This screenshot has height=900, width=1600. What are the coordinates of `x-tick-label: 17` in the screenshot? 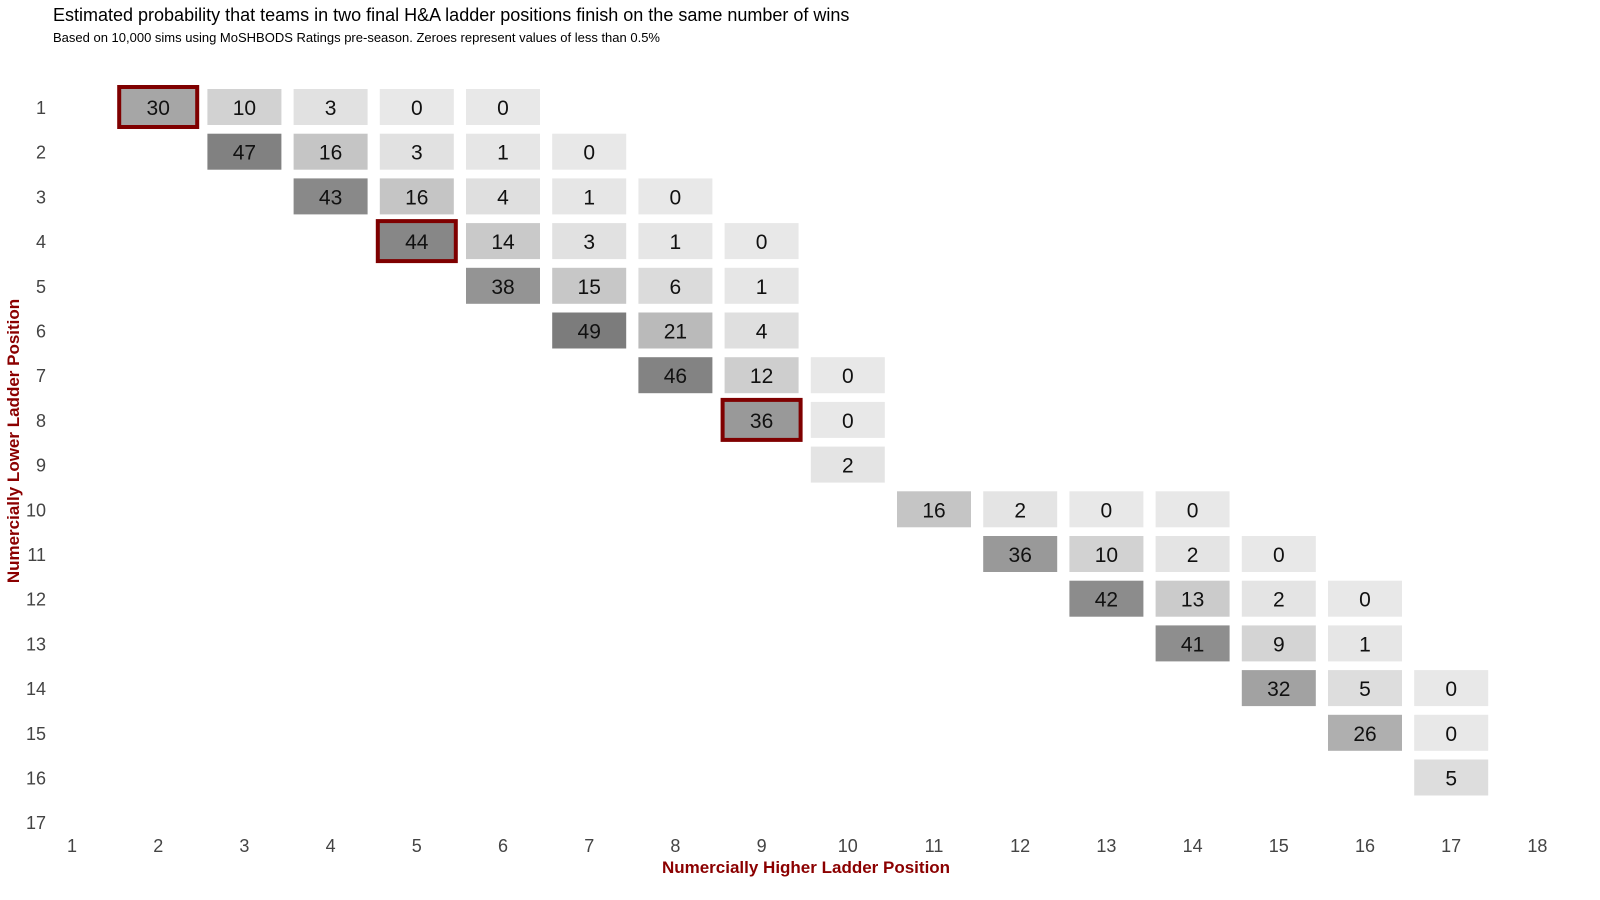 It's located at (1451, 846).